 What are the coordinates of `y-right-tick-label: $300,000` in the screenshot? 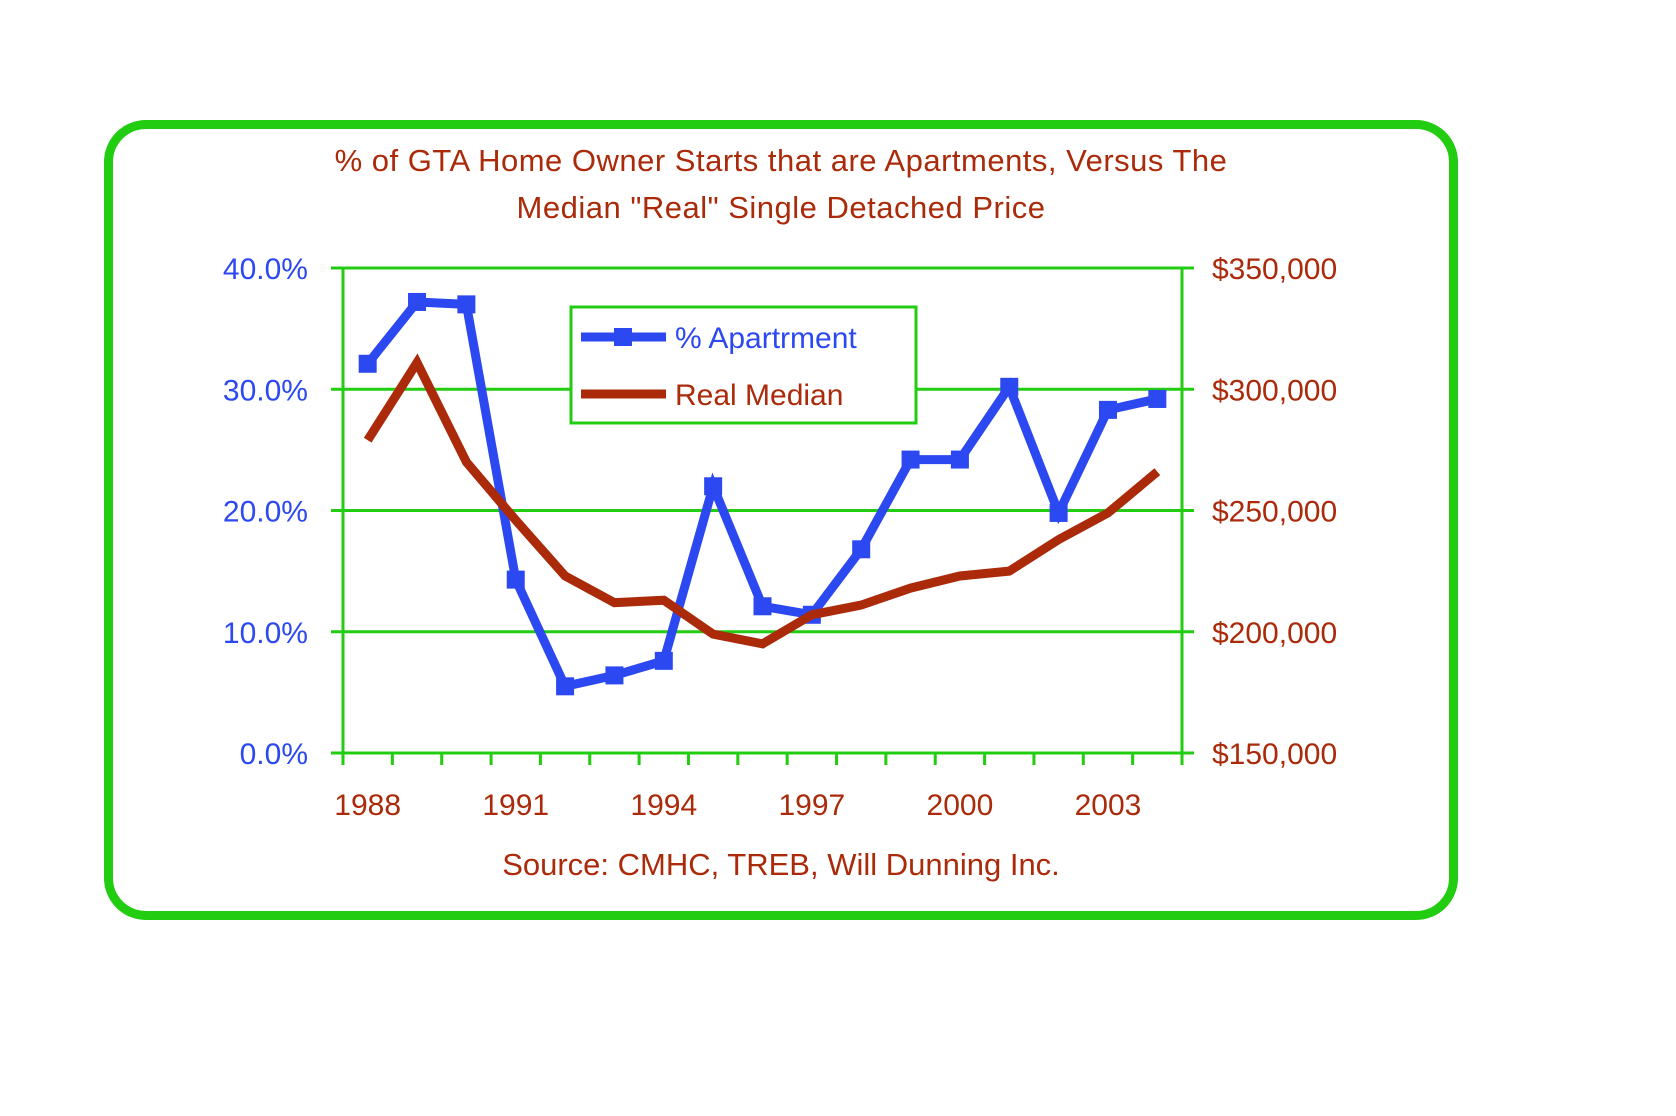 It's located at (1274, 390).